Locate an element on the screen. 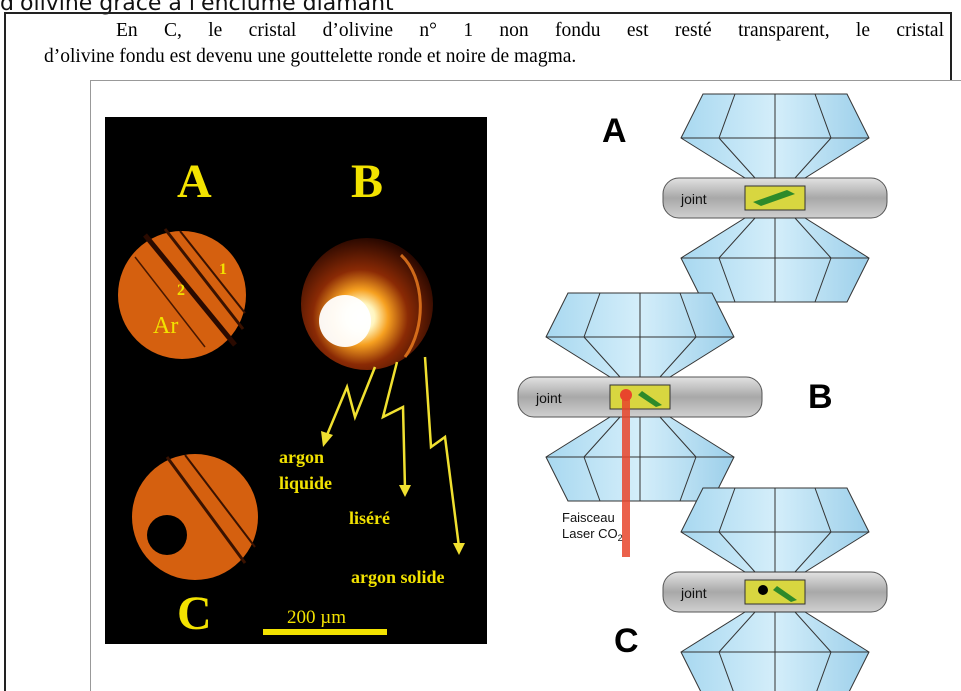  crystal-b-glowing is located at coordinates (367, 304).